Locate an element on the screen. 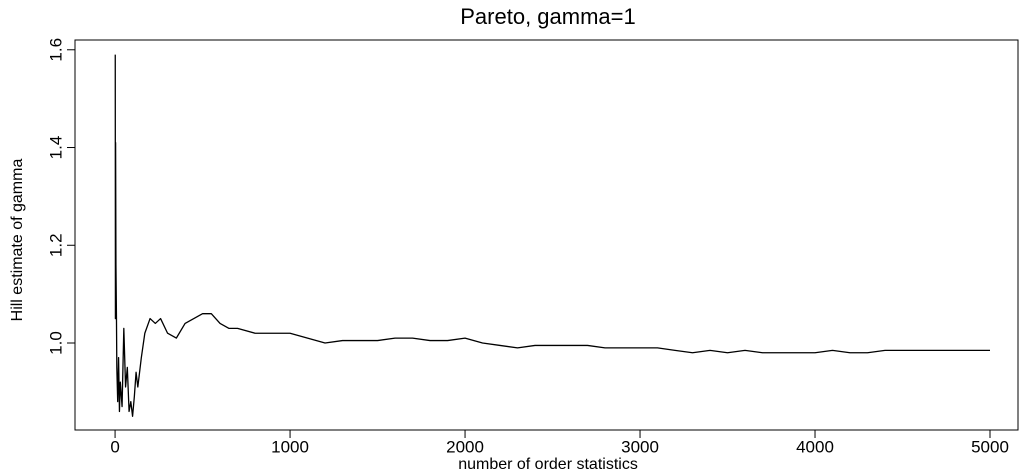  x-tick-label: 1000 is located at coordinates (290, 446).